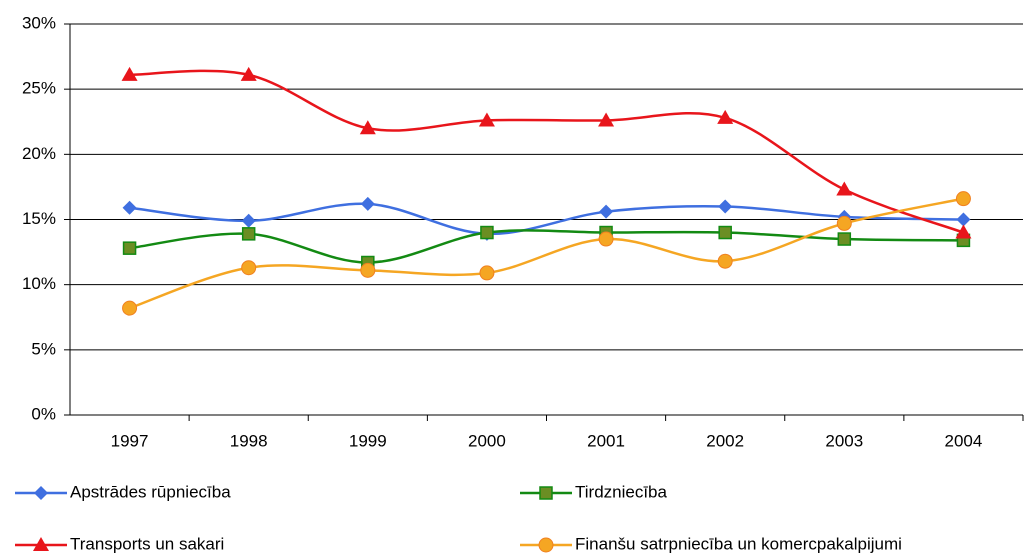  I want to click on y-tick-label: 5%, so click(43, 348).